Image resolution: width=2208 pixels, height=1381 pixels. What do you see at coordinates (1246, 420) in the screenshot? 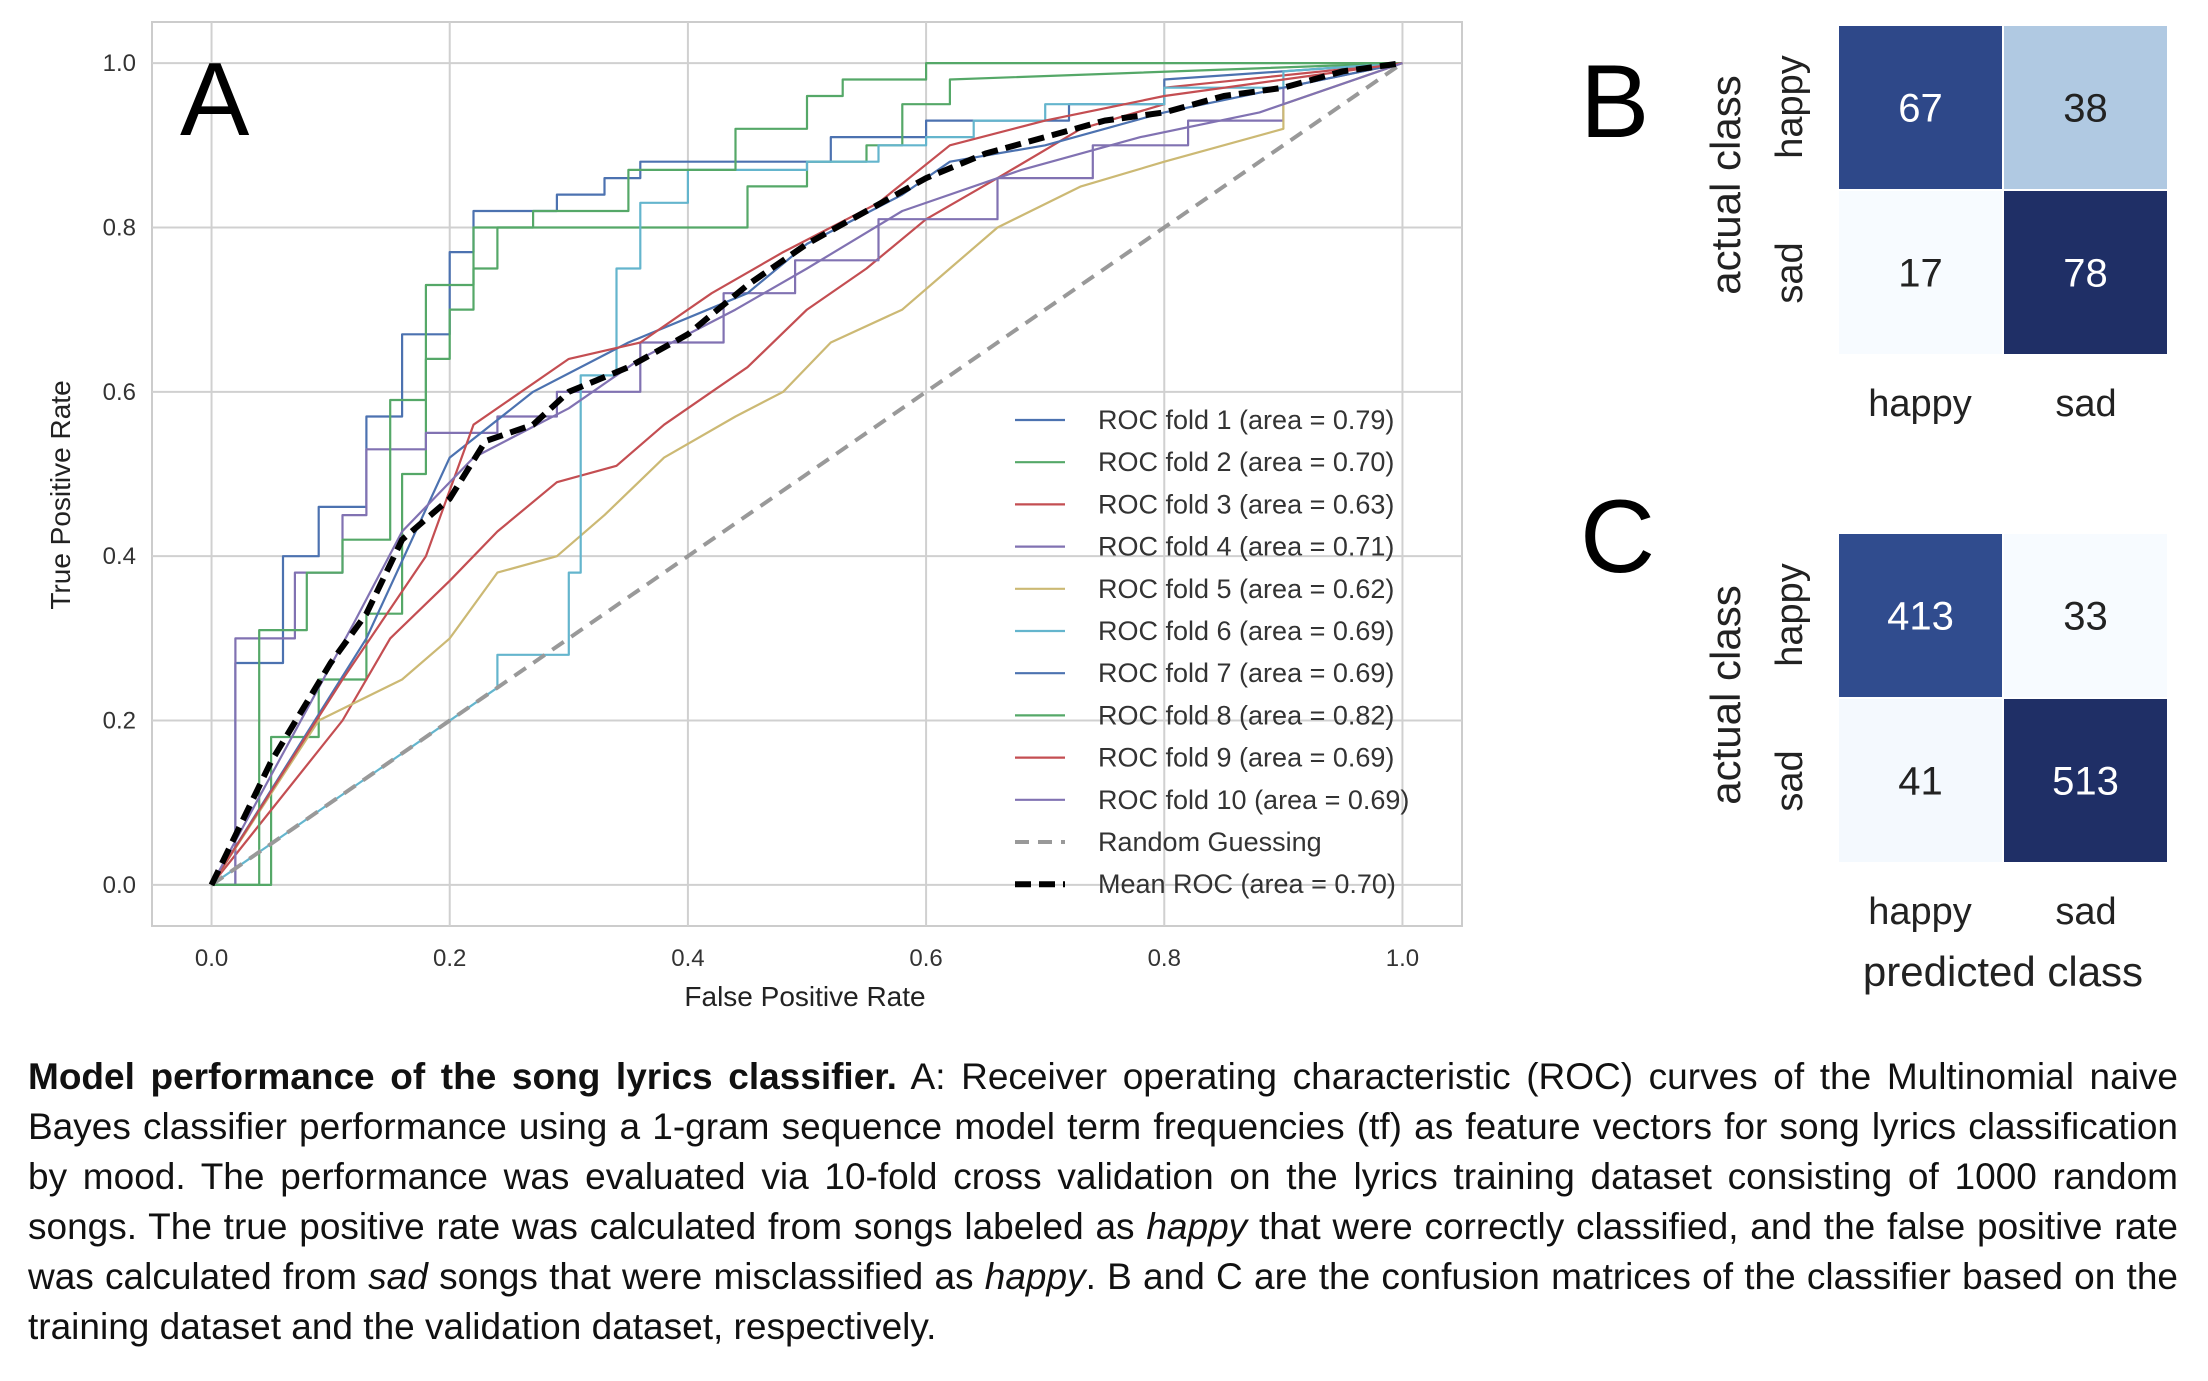
I see `legend-label-1: ROC fold 1 (area = 0.79)` at bounding box center [1246, 420].